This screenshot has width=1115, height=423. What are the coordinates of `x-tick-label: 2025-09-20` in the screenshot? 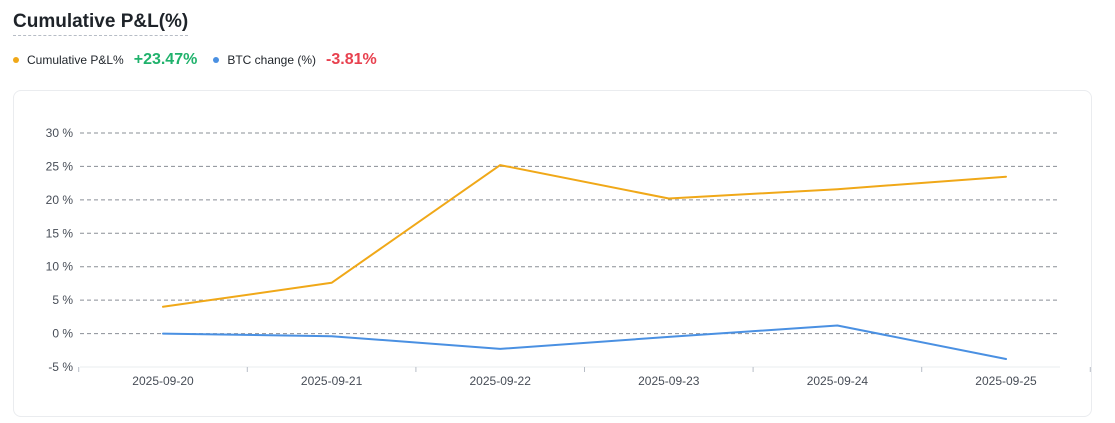 It's located at (163, 381).